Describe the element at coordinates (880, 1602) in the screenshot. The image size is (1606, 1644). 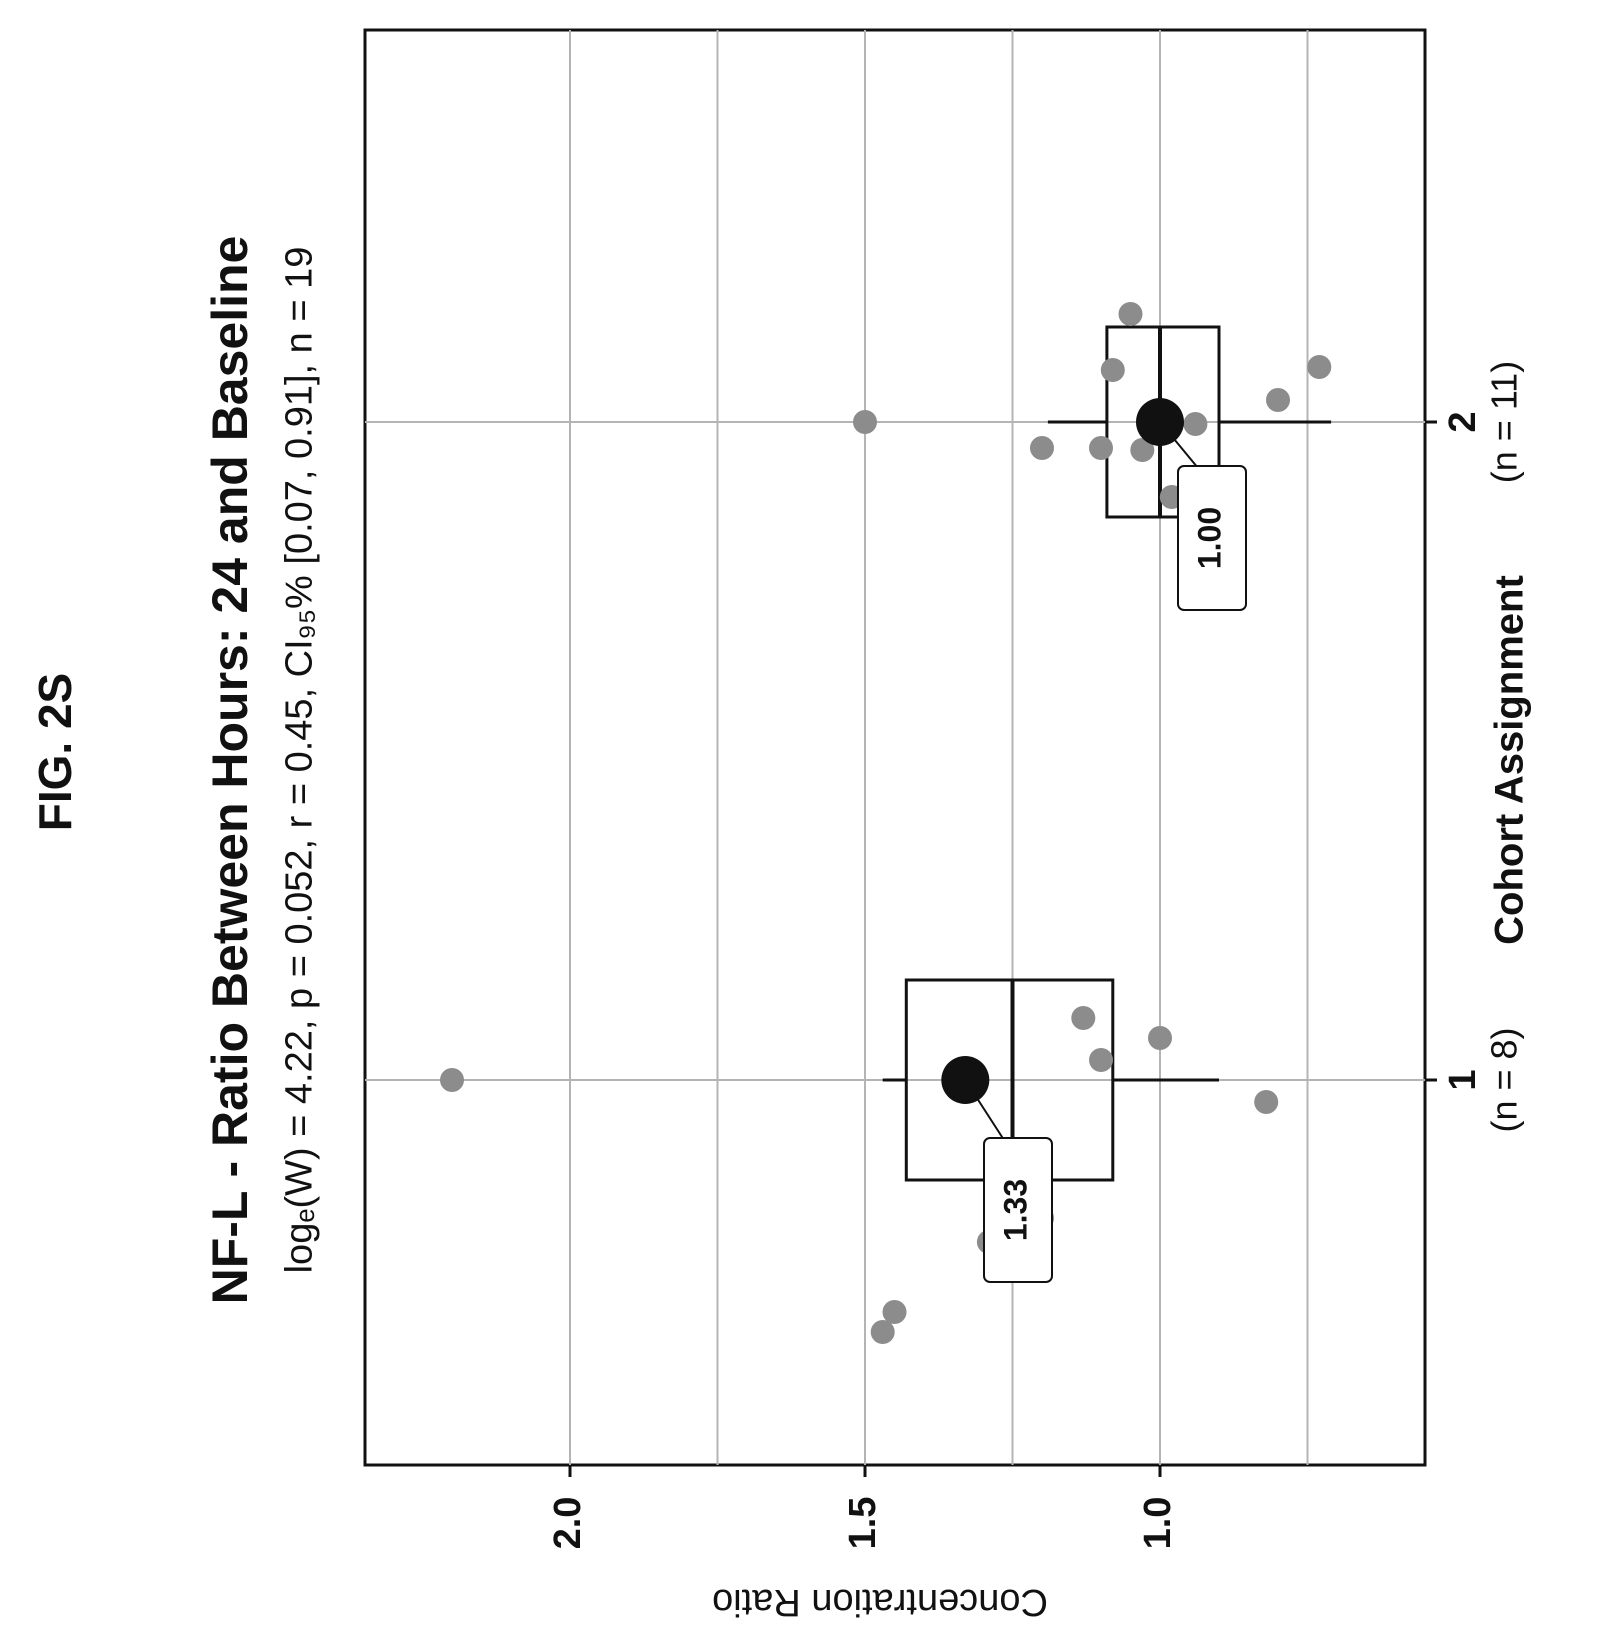
I see `y-axis-label: Concentration Ratio` at that location.